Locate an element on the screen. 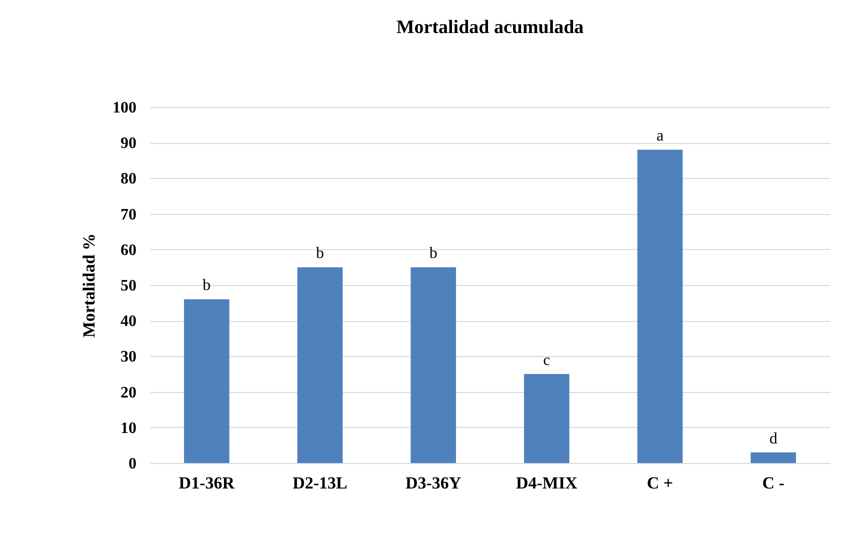 The height and width of the screenshot is (533, 850). y-tick-label: 50 is located at coordinates (128, 286).